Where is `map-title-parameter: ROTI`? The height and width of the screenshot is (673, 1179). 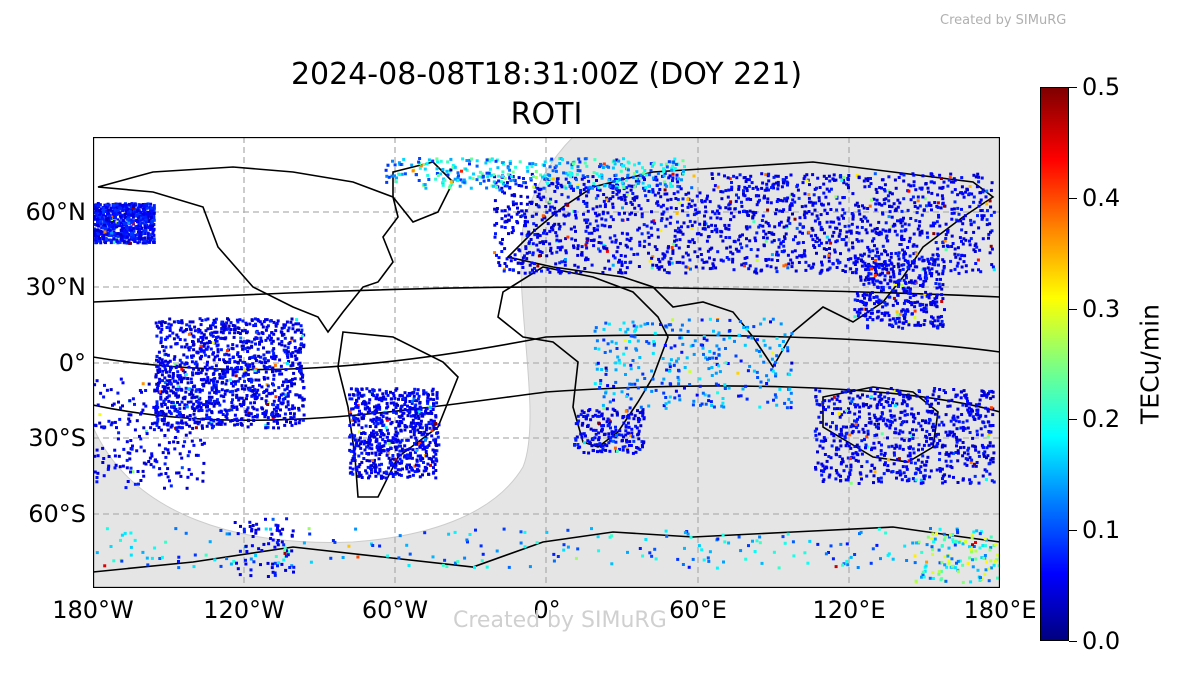
map-title-parameter: ROTI is located at coordinates (546, 114).